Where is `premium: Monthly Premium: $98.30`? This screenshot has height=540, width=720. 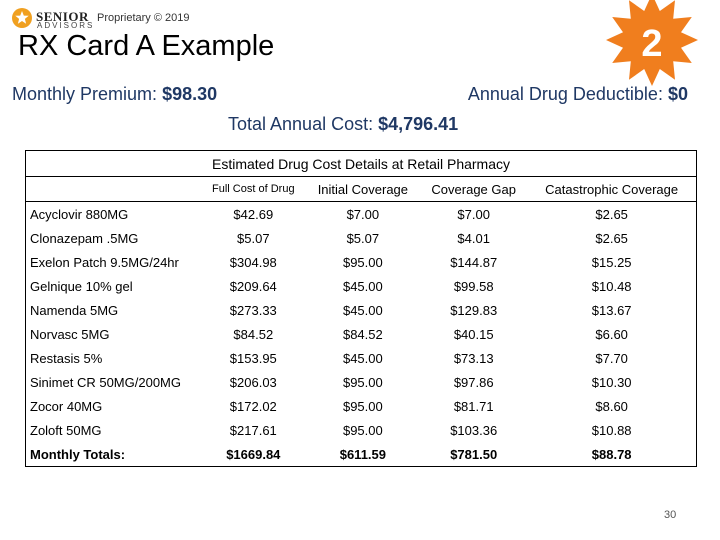 premium: Monthly Premium: $98.30 is located at coordinates (114, 94).